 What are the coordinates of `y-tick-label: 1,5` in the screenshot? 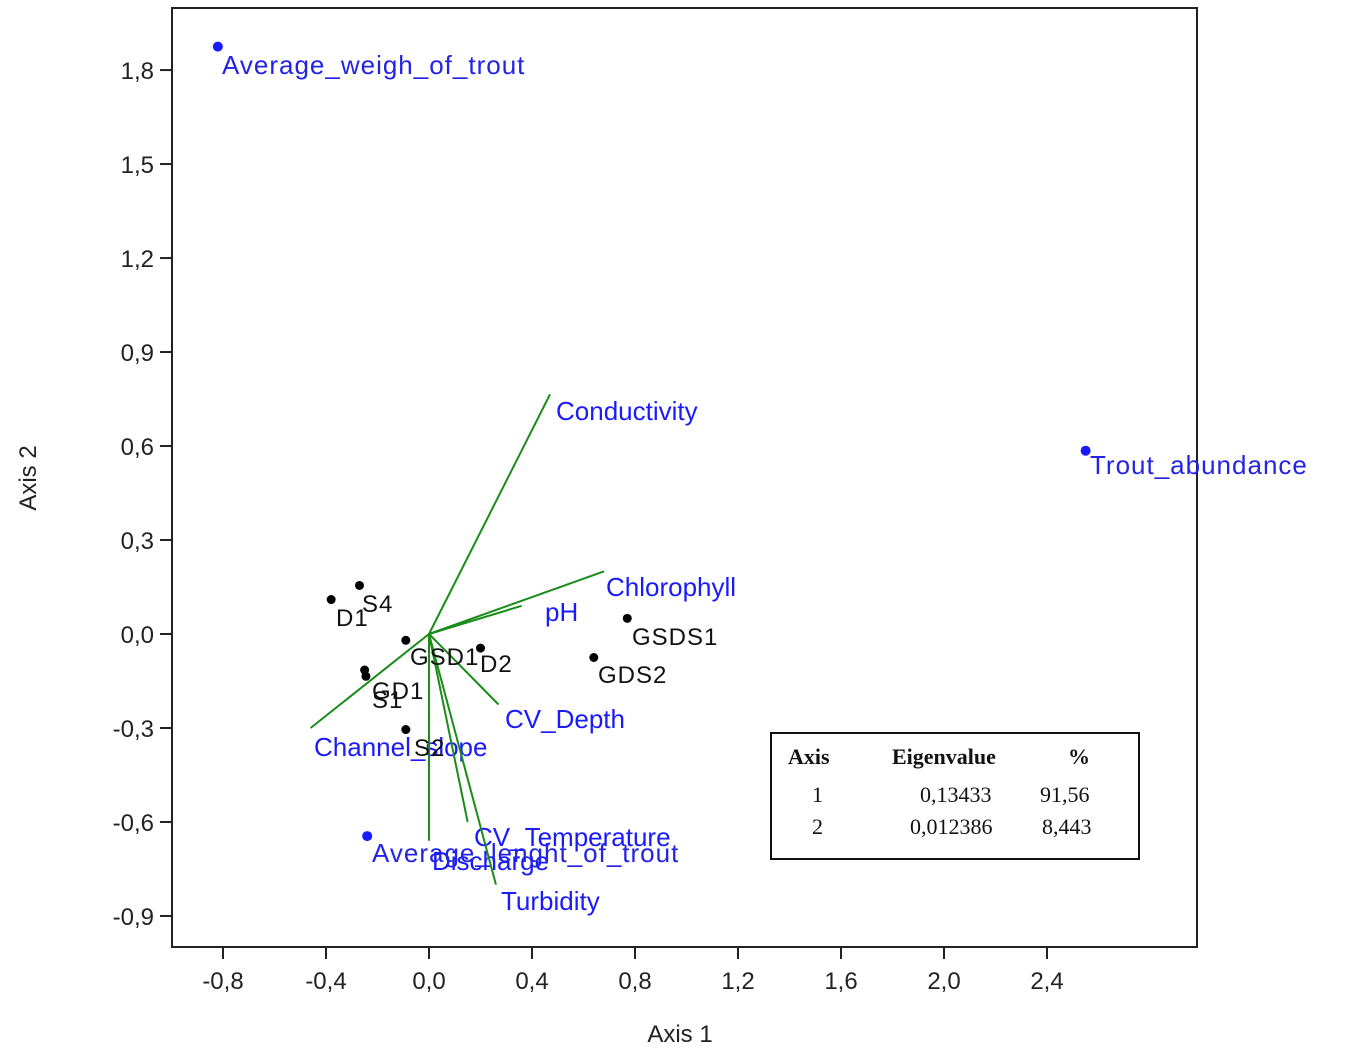 It's located at (137, 165).